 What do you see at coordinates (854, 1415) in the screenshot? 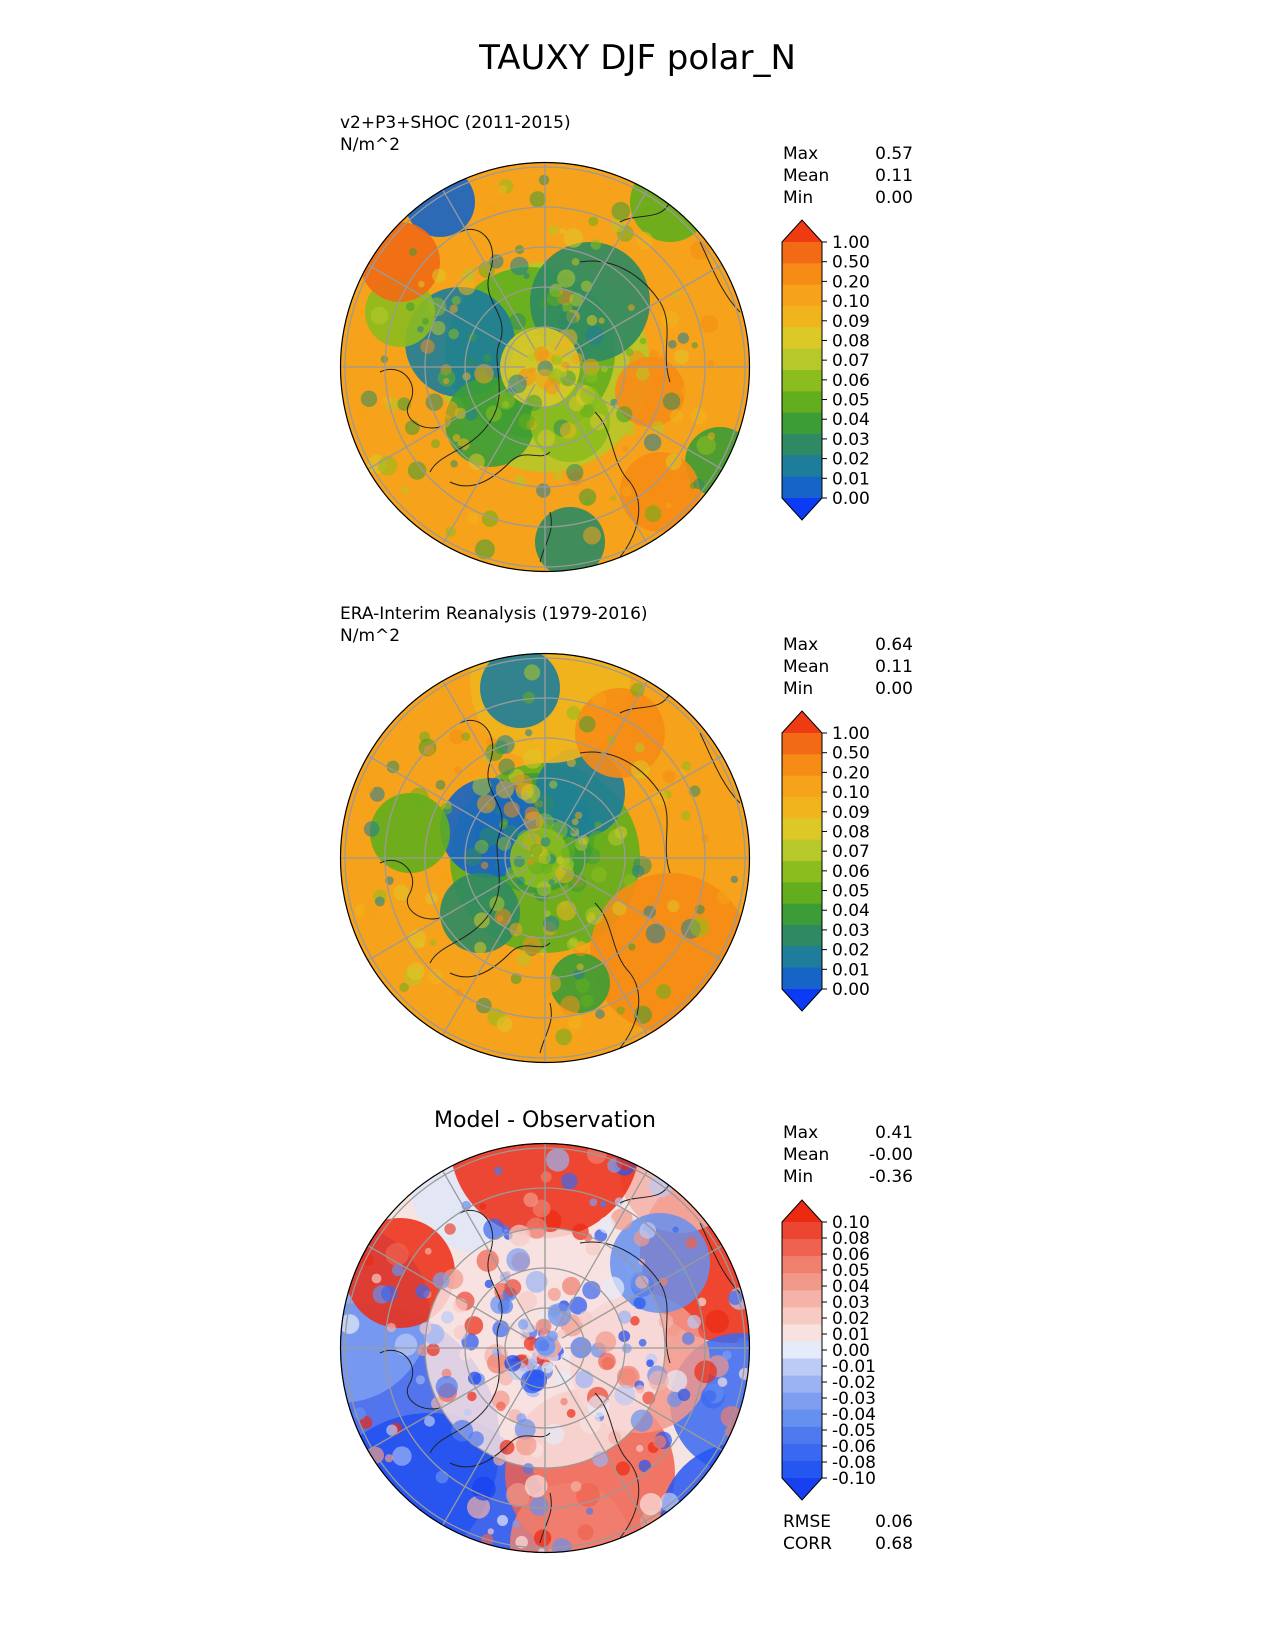
I see `colorbar-label: -0.04` at bounding box center [854, 1415].